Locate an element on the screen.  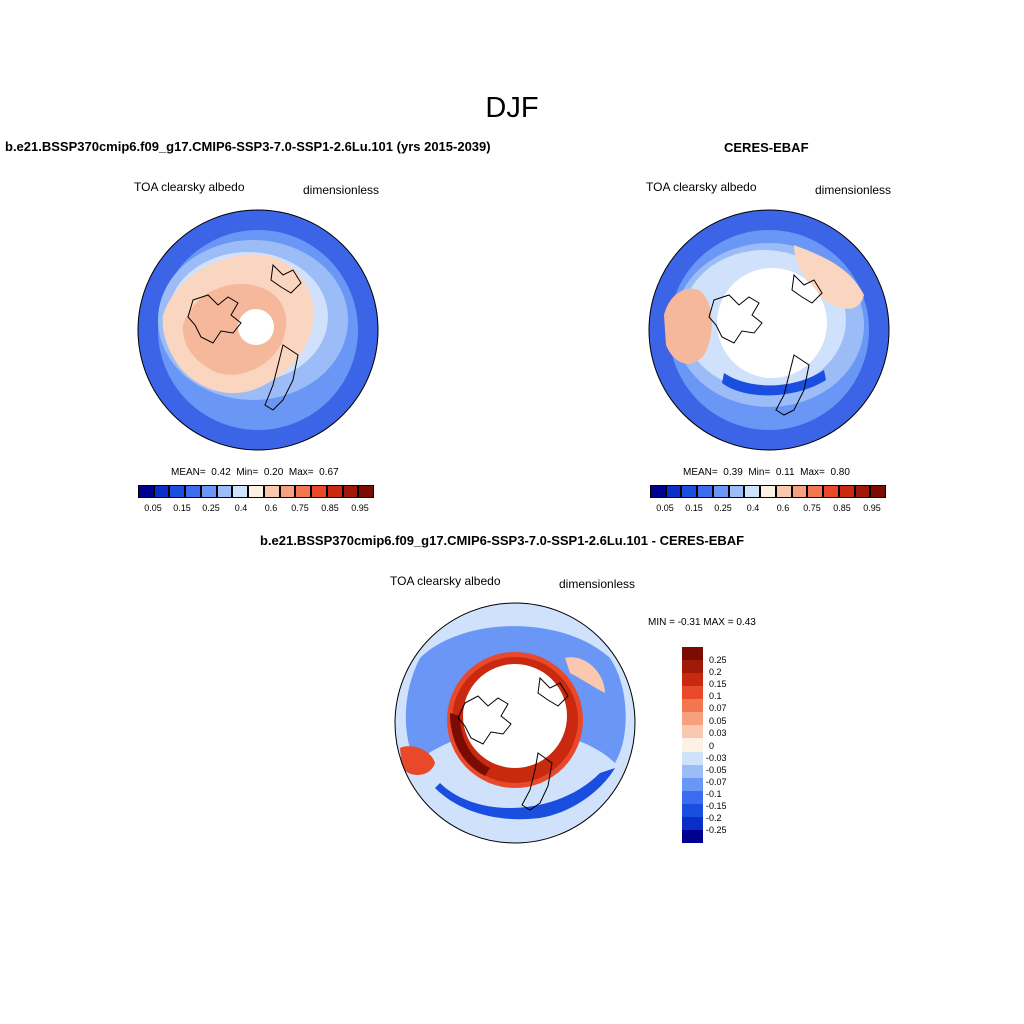
colorbar-diff is located at coordinates (692, 745).